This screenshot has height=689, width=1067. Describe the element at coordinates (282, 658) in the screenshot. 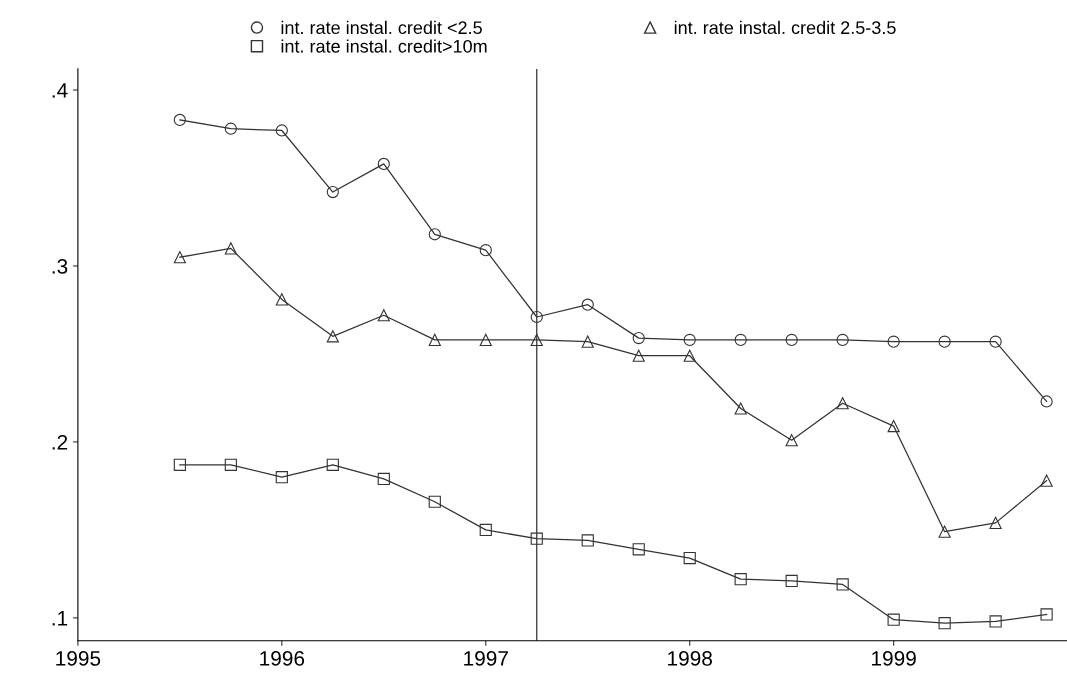

I see `x-tick-label: 1996` at that location.